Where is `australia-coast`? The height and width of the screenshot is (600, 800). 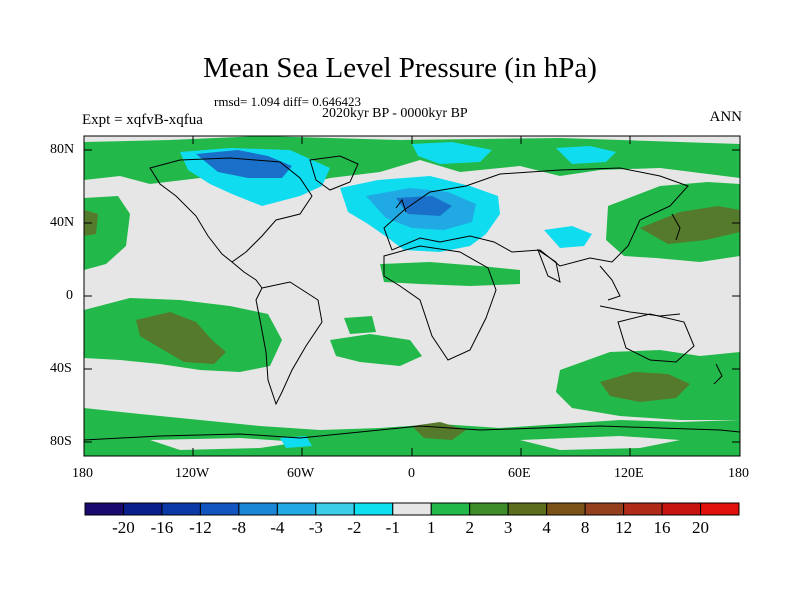 australia-coast is located at coordinates (656, 338).